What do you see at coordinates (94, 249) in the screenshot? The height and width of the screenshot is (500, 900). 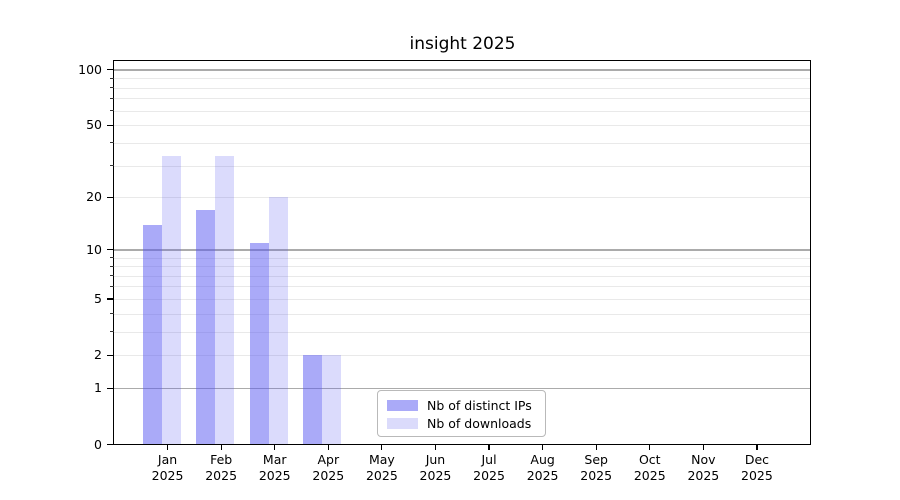 I see `y-tick-label: 10` at bounding box center [94, 249].